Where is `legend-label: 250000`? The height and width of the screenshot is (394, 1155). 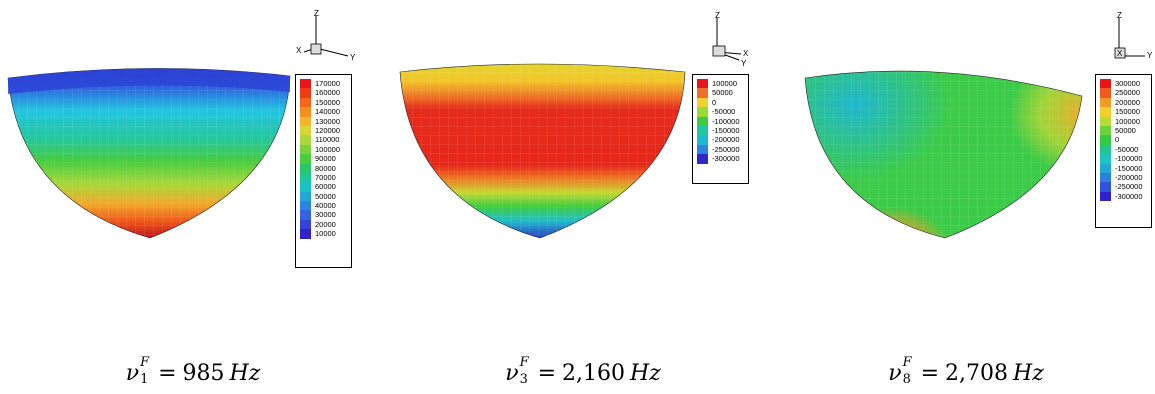 legend-label: 250000 is located at coordinates (1128, 93).